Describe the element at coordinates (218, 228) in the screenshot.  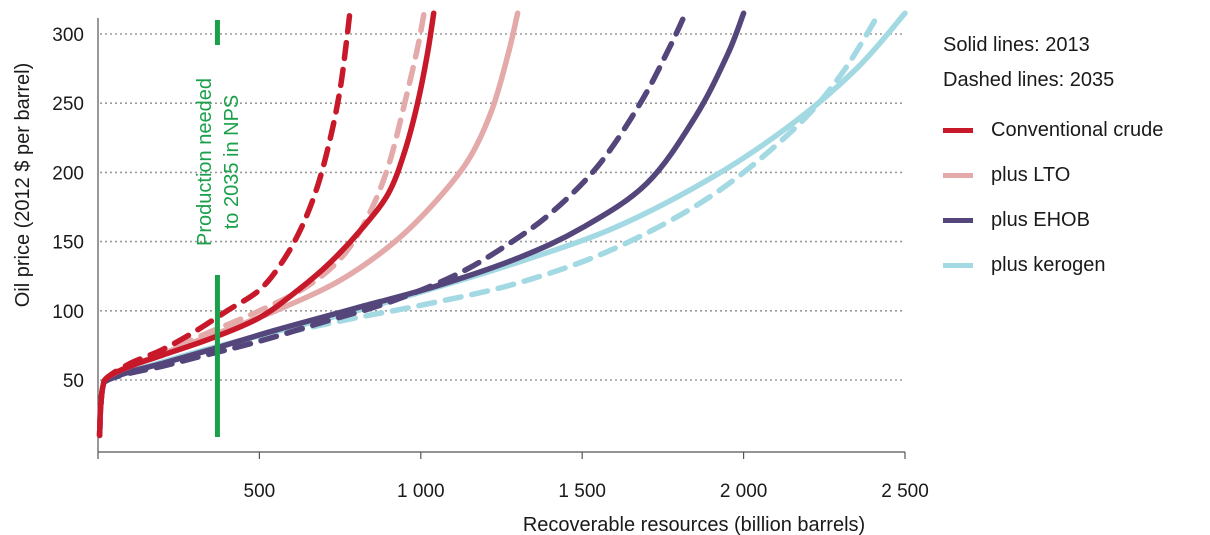
I see `annotation: Production needed to 2035 in NPS` at that location.